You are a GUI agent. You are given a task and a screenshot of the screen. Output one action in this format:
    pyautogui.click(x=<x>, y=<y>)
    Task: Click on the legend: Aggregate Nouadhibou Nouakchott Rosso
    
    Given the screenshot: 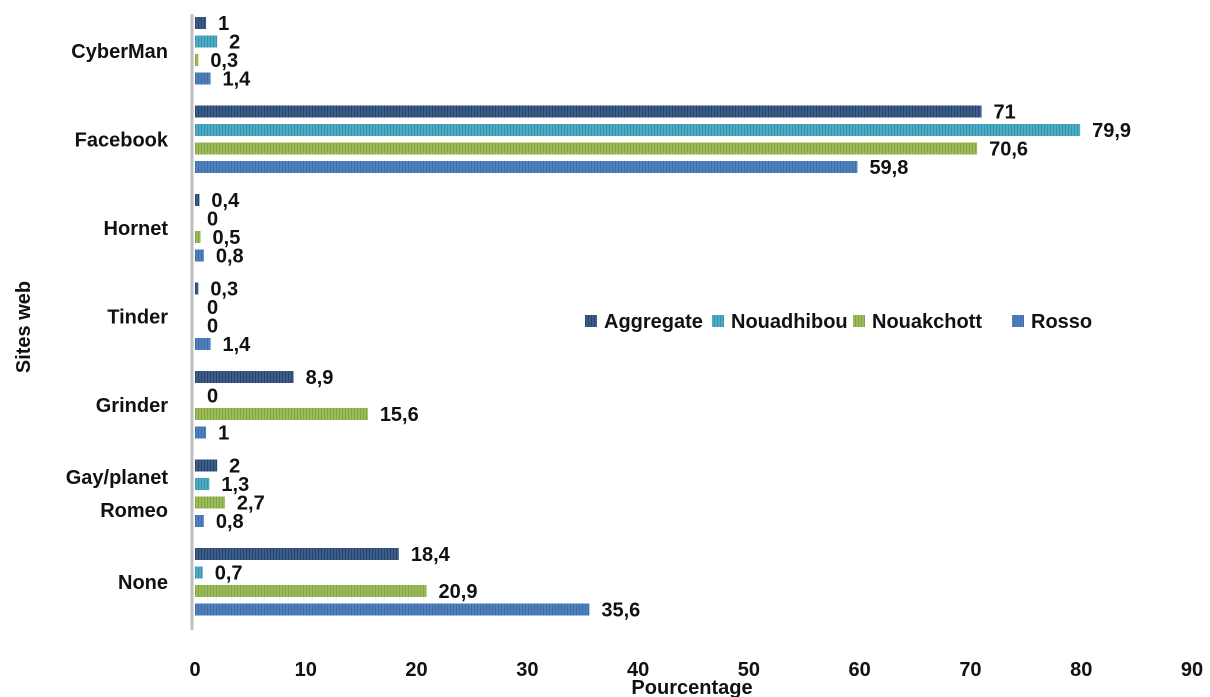 What is the action you would take?
    pyautogui.click(x=838, y=322)
    